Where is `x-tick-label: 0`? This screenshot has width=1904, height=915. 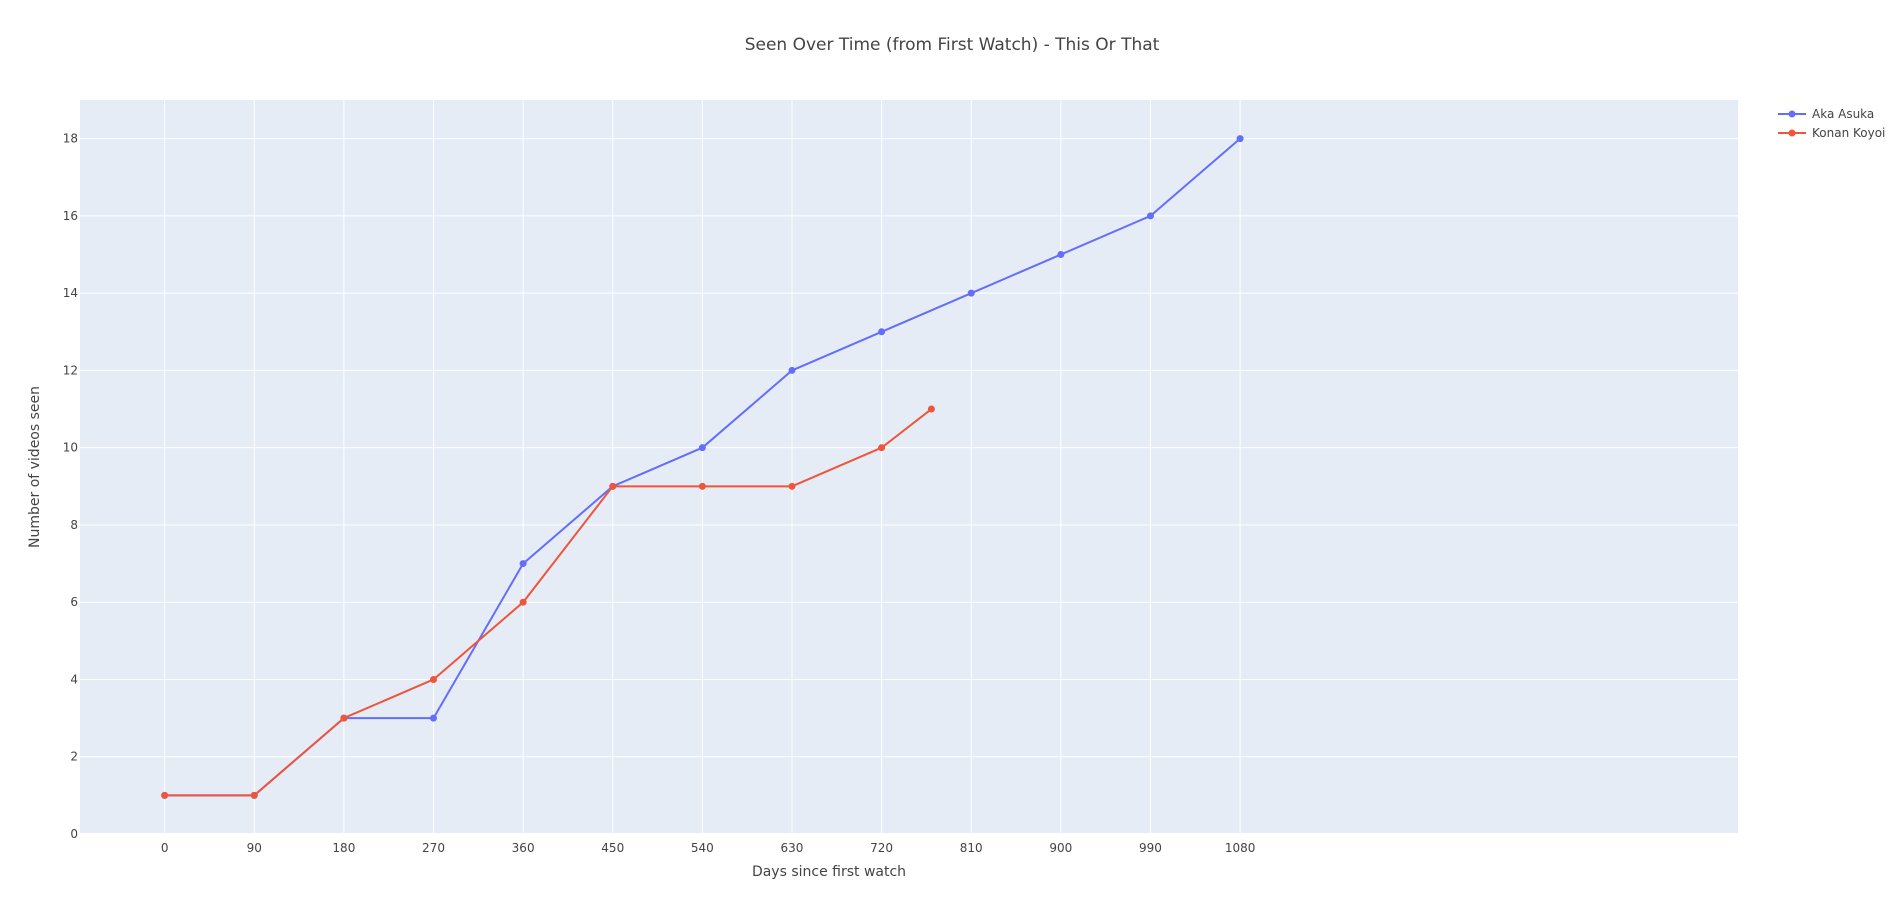
x-tick-label: 0 is located at coordinates (165, 848).